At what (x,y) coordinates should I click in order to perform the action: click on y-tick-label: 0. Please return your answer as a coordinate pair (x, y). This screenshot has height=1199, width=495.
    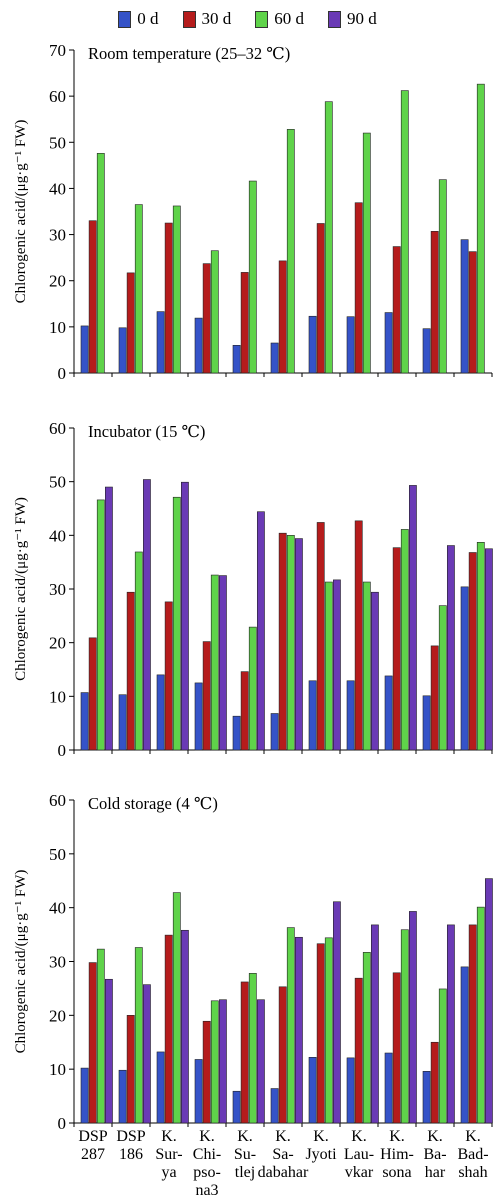
    Looking at the image, I should click on (62, 1123).